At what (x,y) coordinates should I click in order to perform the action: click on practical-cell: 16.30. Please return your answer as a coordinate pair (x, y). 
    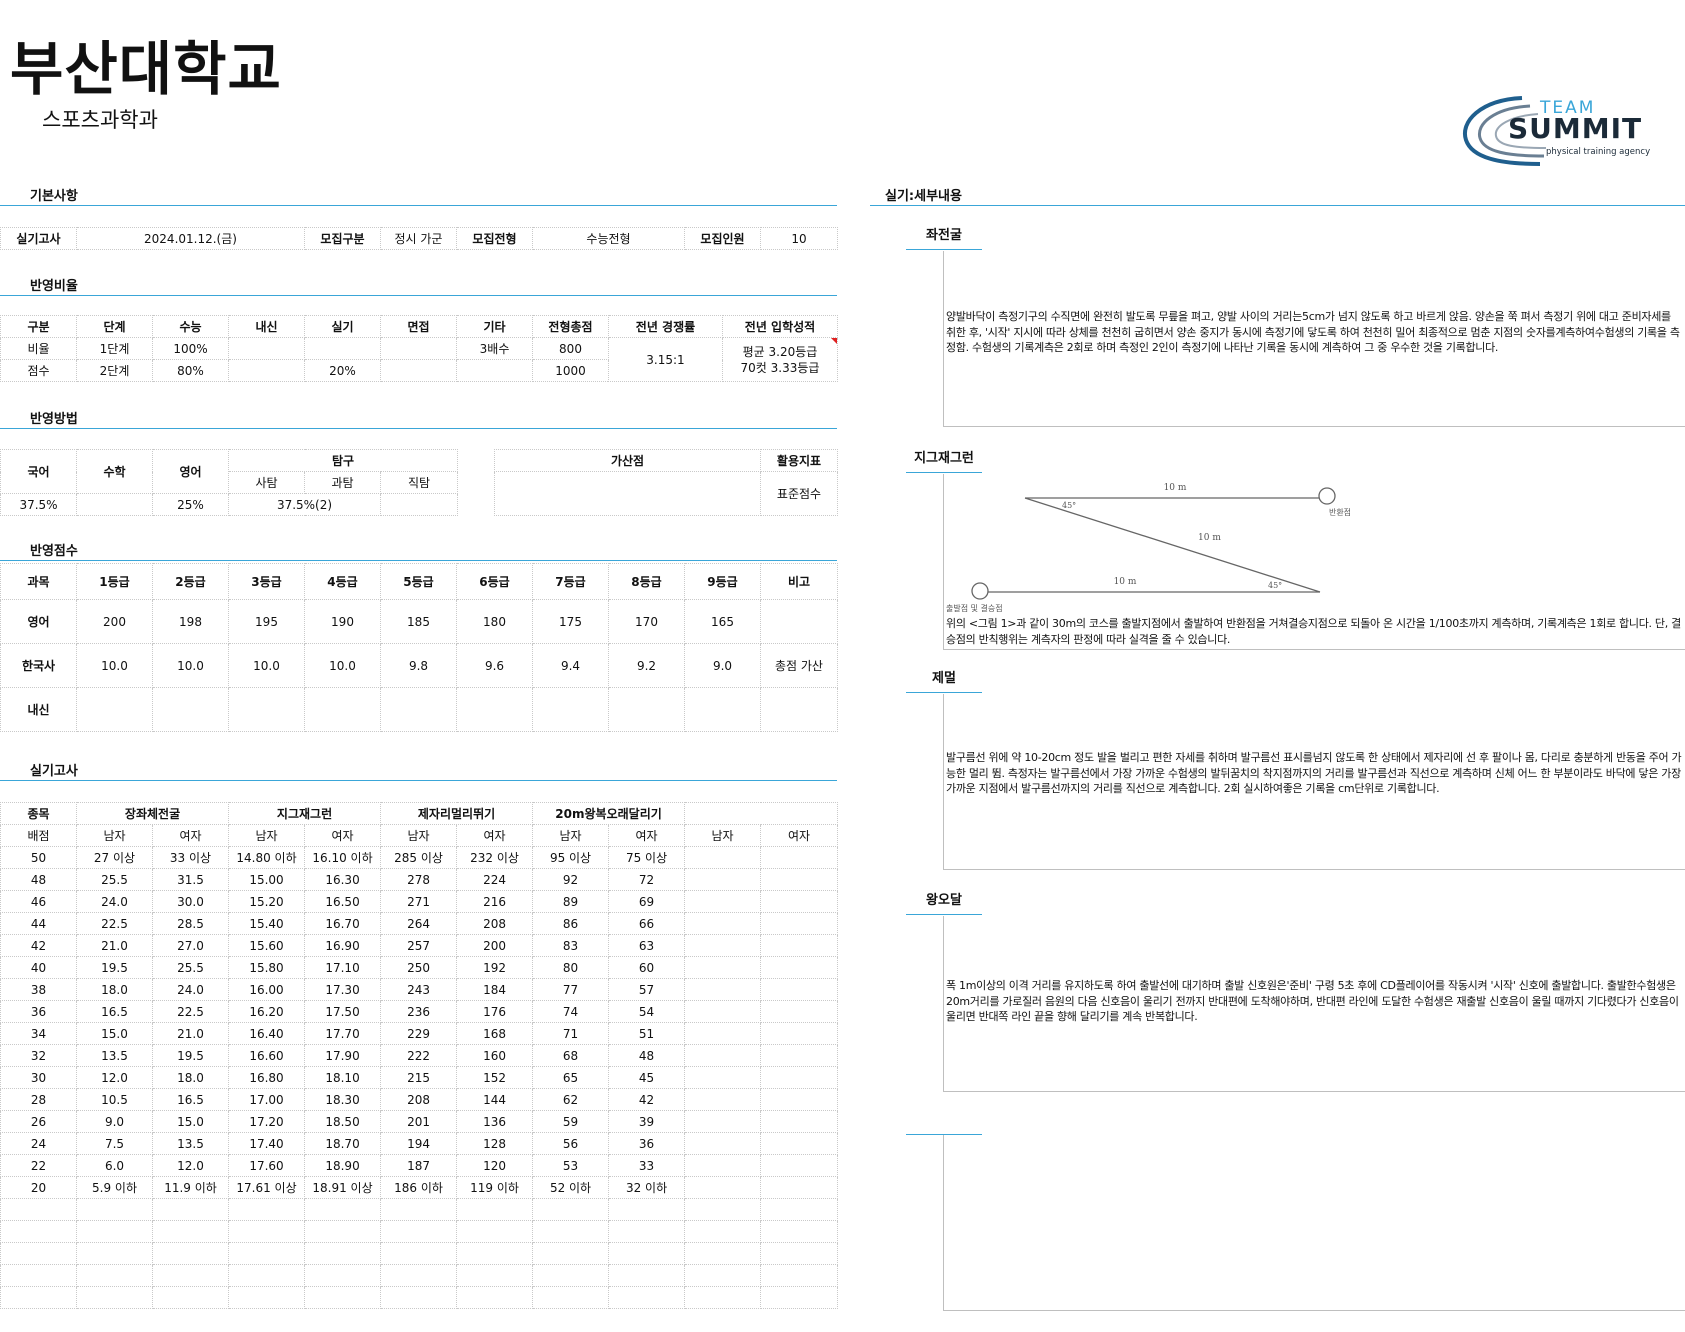
    Looking at the image, I should click on (343, 879).